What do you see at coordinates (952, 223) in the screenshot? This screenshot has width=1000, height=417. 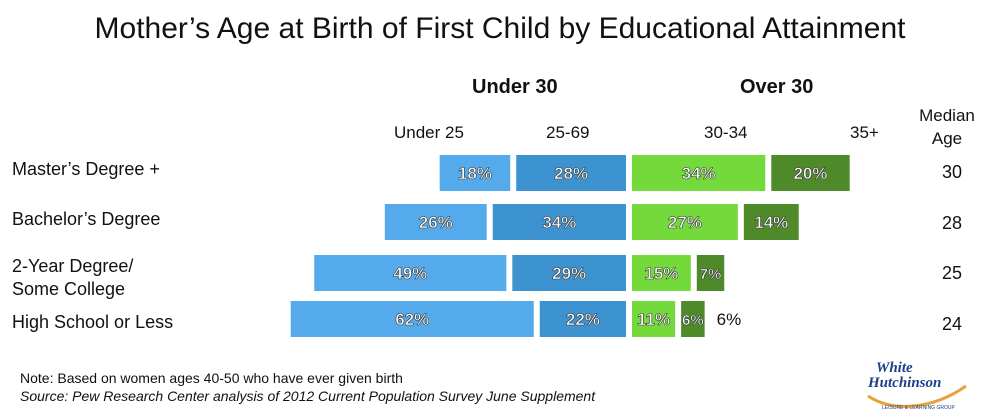 I see `median-age-bachelors: 28` at bounding box center [952, 223].